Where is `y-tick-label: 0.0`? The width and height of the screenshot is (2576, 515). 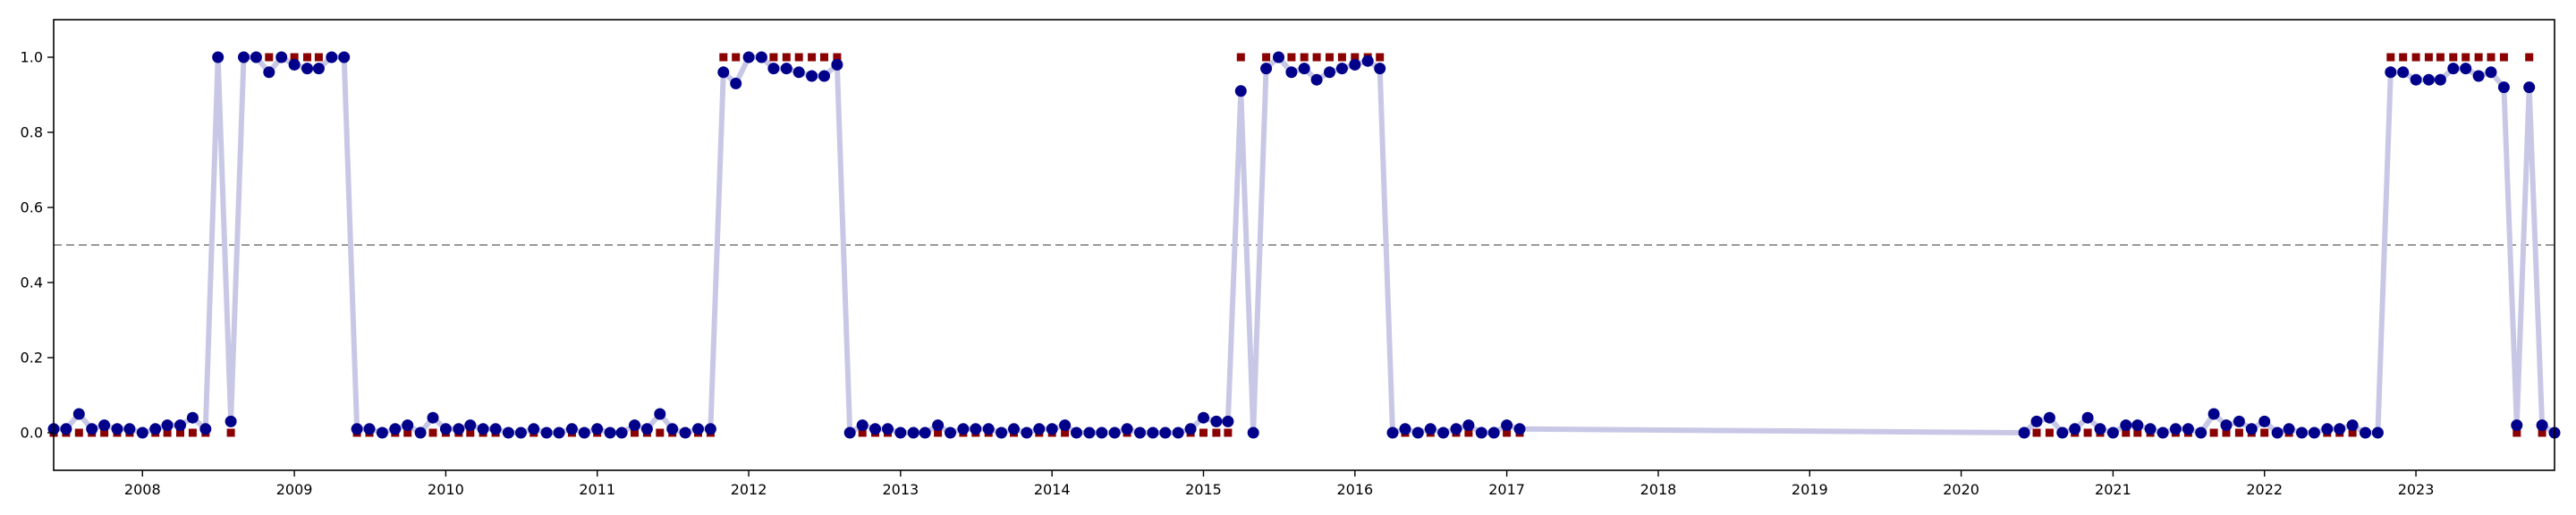 y-tick-label: 0.0 is located at coordinates (32, 433).